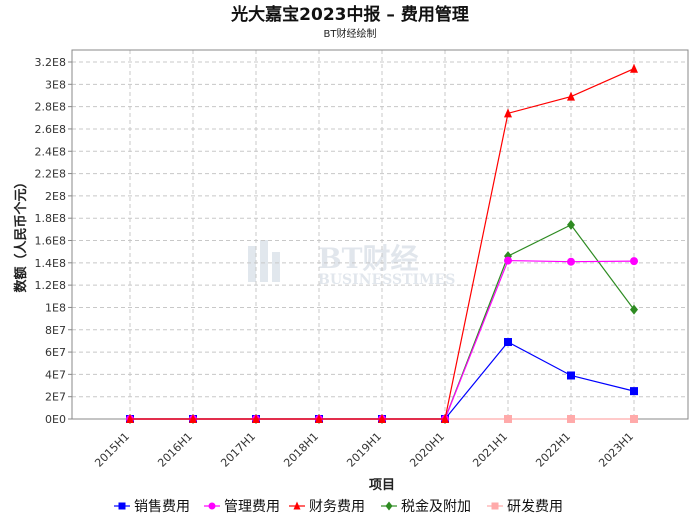  What do you see at coordinates (112, 450) in the screenshot?
I see `x-tick-label: 2015H1` at bounding box center [112, 450].